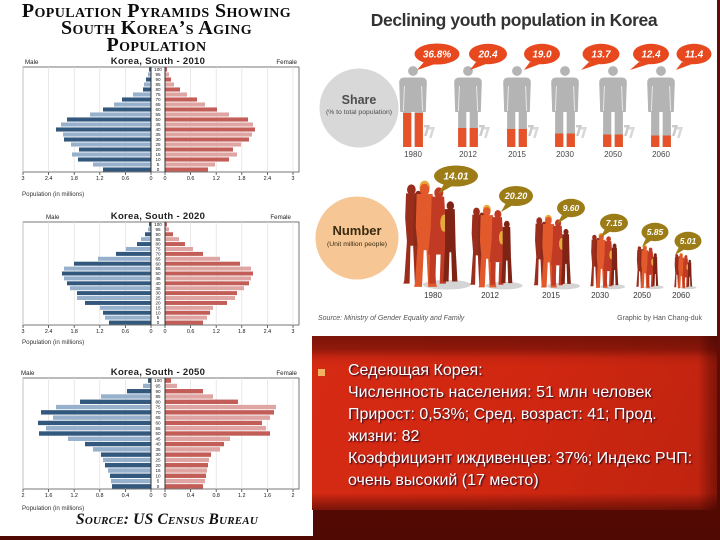  What do you see at coordinates (455, 177) in the screenshot?
I see `svg-text: 14.01` at bounding box center [455, 177].